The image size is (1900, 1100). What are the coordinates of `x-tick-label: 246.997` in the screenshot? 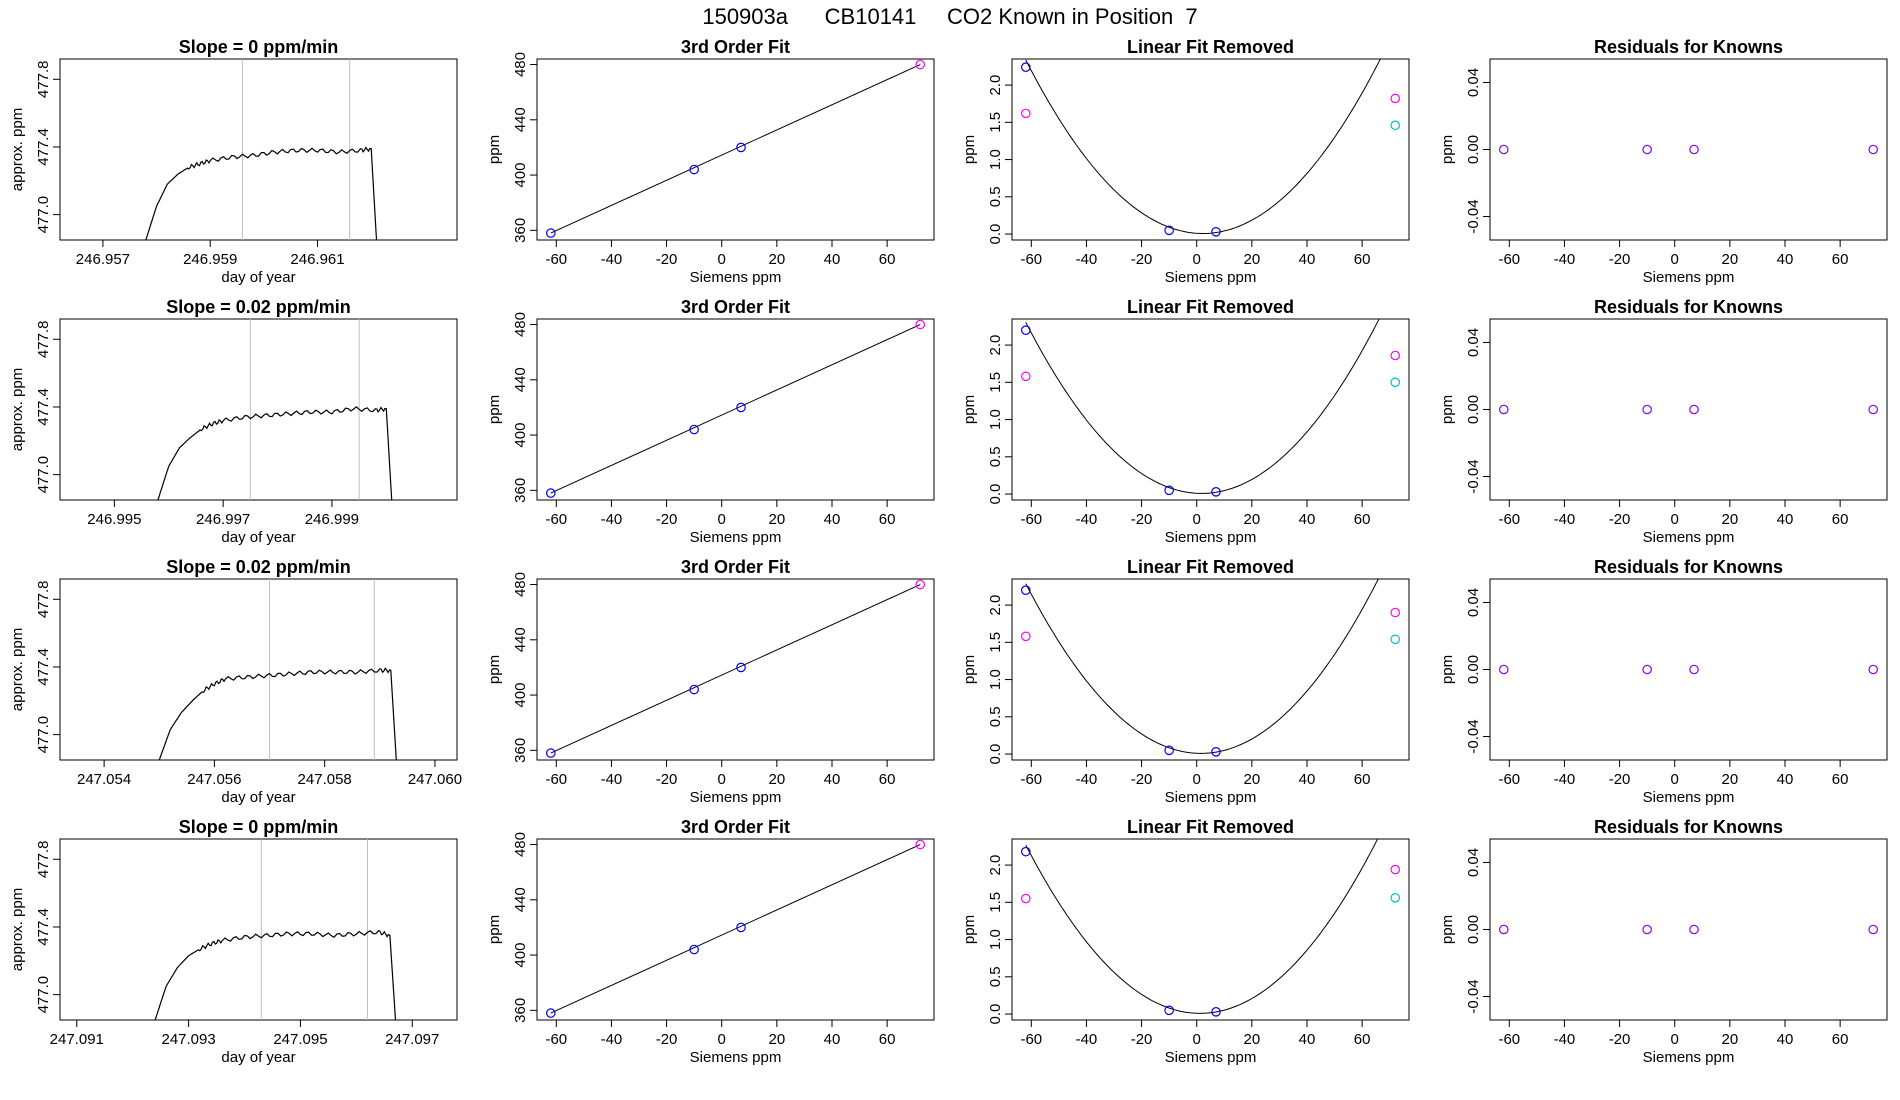 It's located at (223, 519).